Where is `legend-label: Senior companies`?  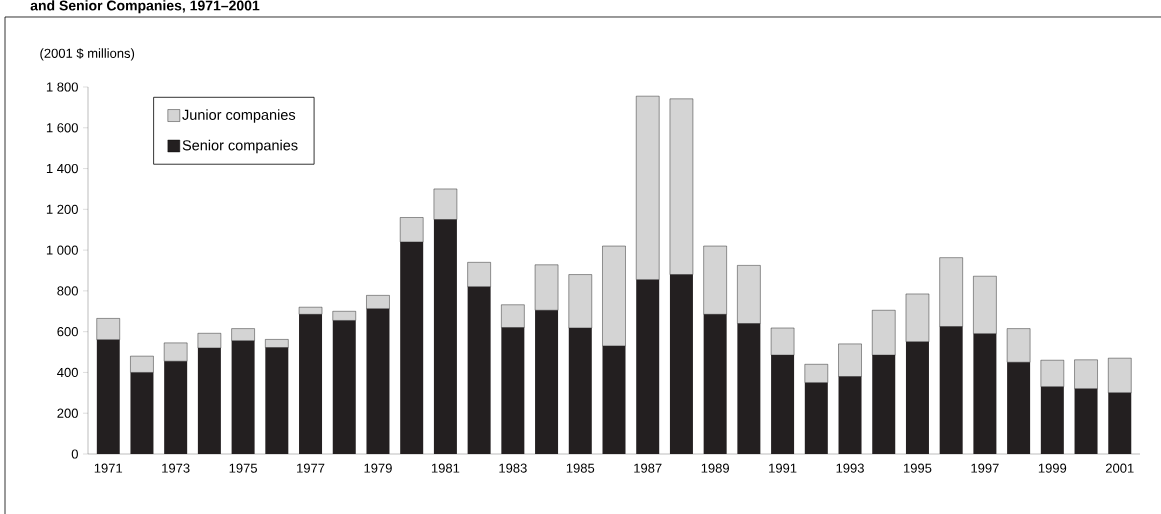
legend-label: Senior companies is located at coordinates (240, 146).